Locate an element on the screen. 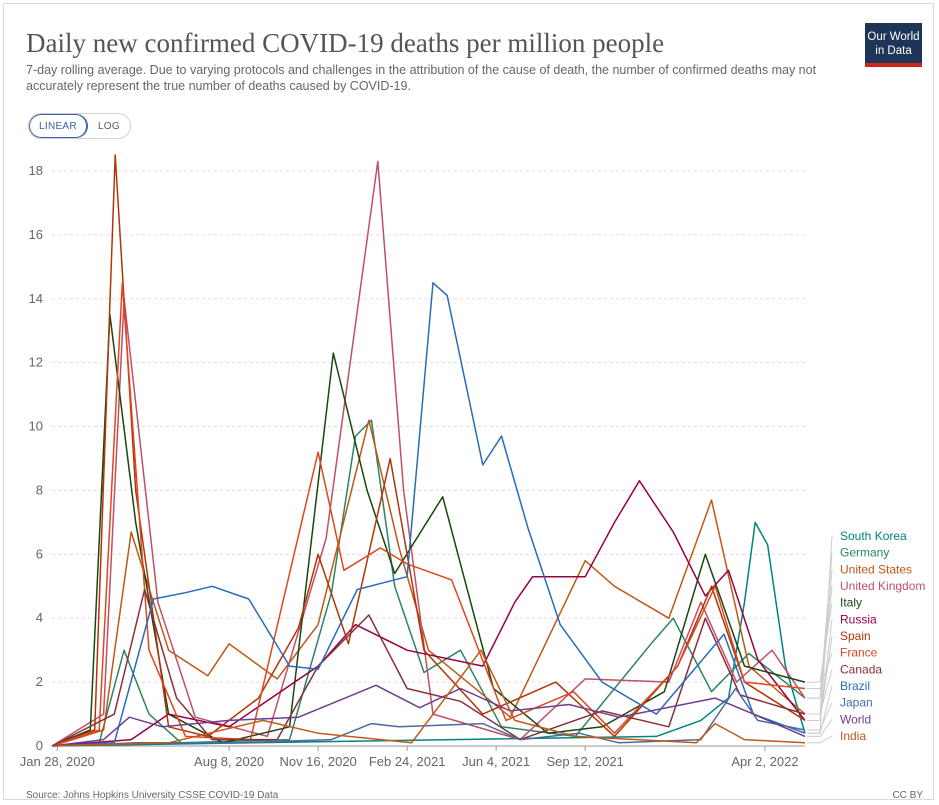 The height and width of the screenshot is (805, 939). y-tick-label: 0 is located at coordinates (39, 745).